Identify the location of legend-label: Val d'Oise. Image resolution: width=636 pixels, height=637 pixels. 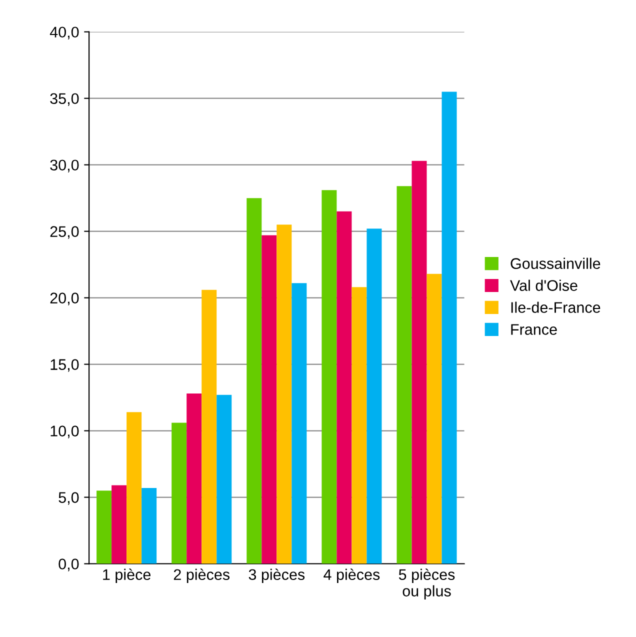
(544, 285).